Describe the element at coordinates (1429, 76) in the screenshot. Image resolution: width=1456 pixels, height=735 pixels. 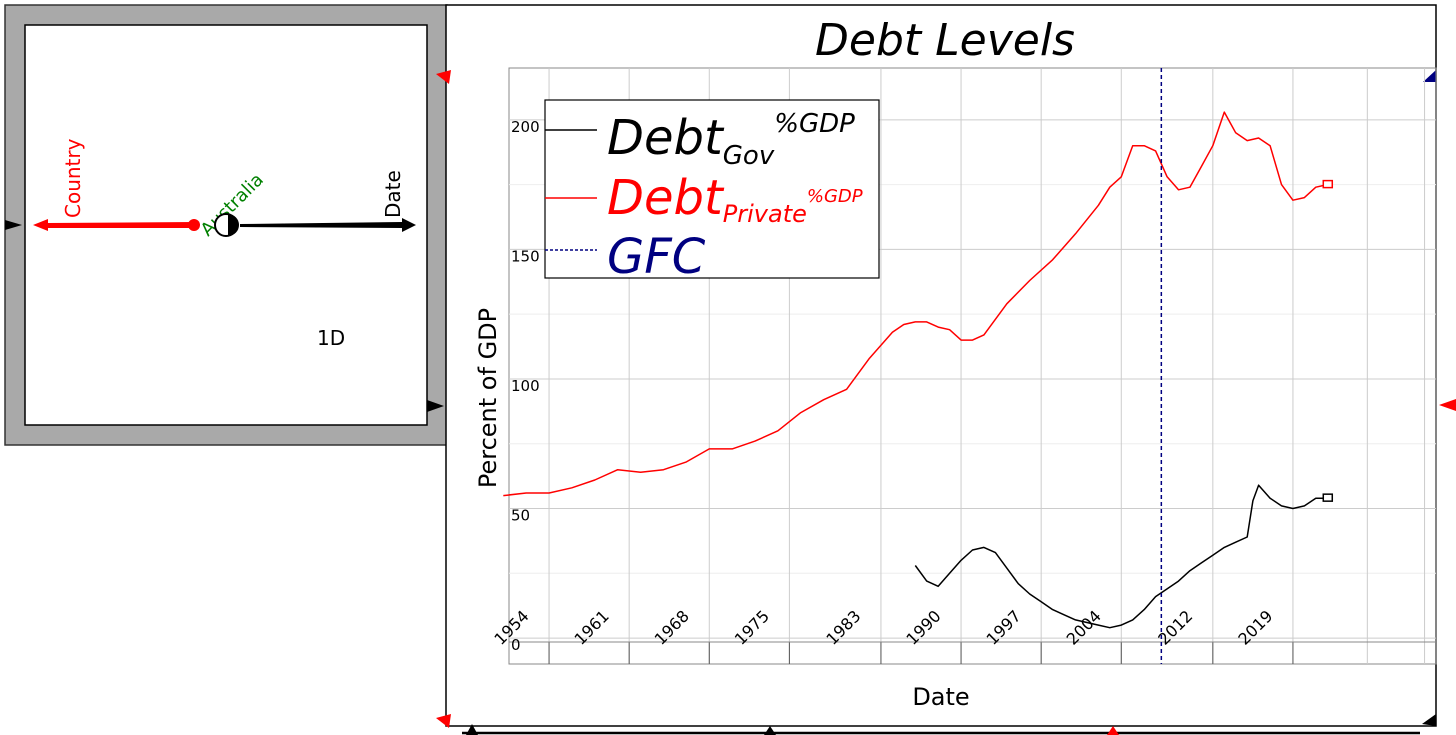
I see `port-marker-top-right` at that location.